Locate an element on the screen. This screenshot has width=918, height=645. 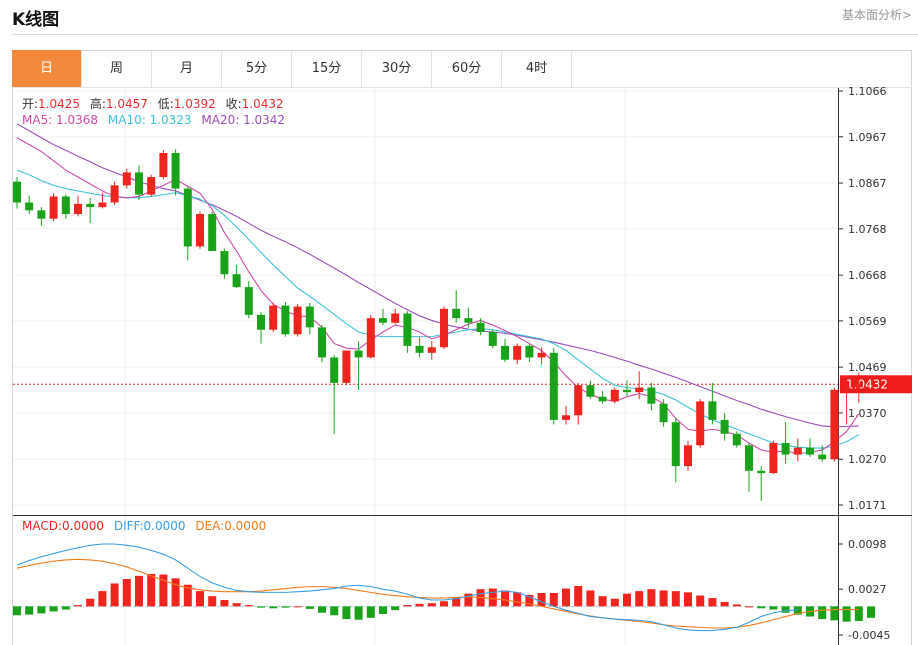
tab-60min: 60分 is located at coordinates (467, 68).